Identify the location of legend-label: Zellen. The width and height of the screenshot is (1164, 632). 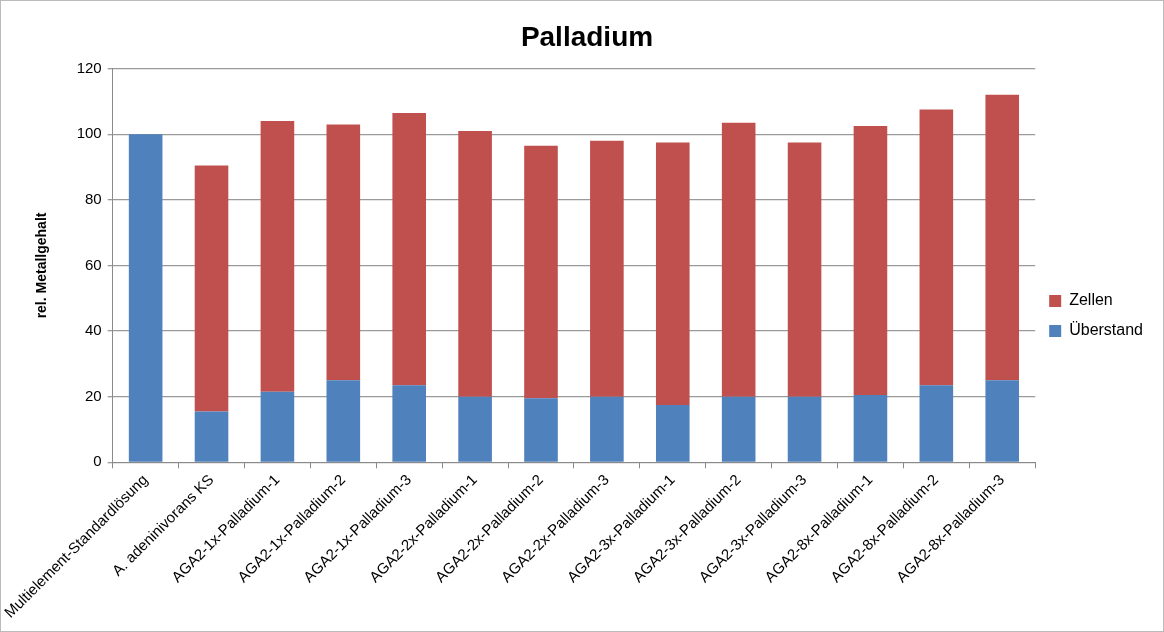
(1091, 300).